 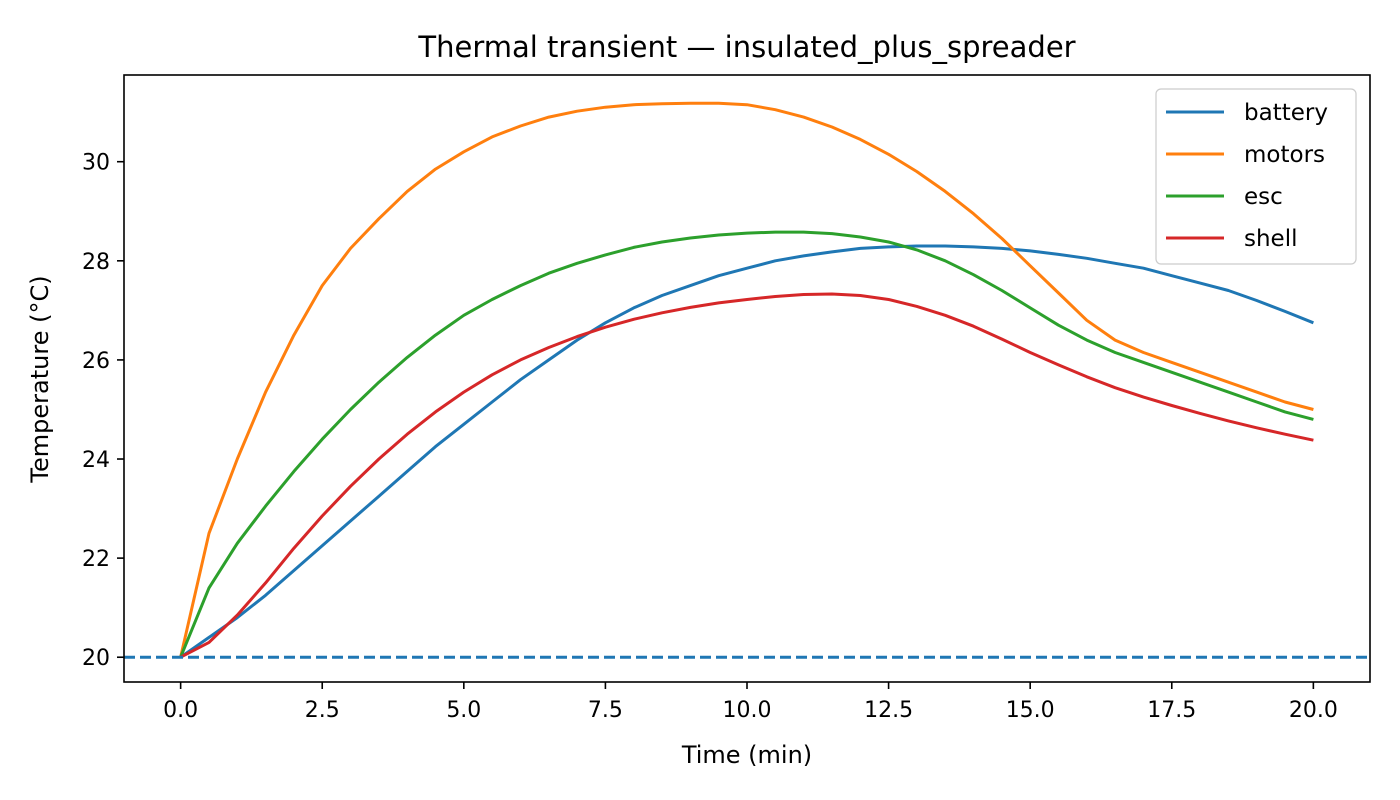 I want to click on y-tick-label: 30, so click(x=96, y=163).